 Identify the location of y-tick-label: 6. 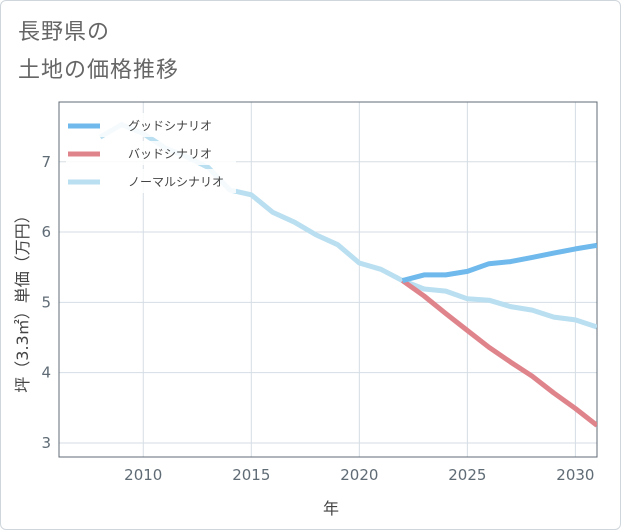
(46, 232).